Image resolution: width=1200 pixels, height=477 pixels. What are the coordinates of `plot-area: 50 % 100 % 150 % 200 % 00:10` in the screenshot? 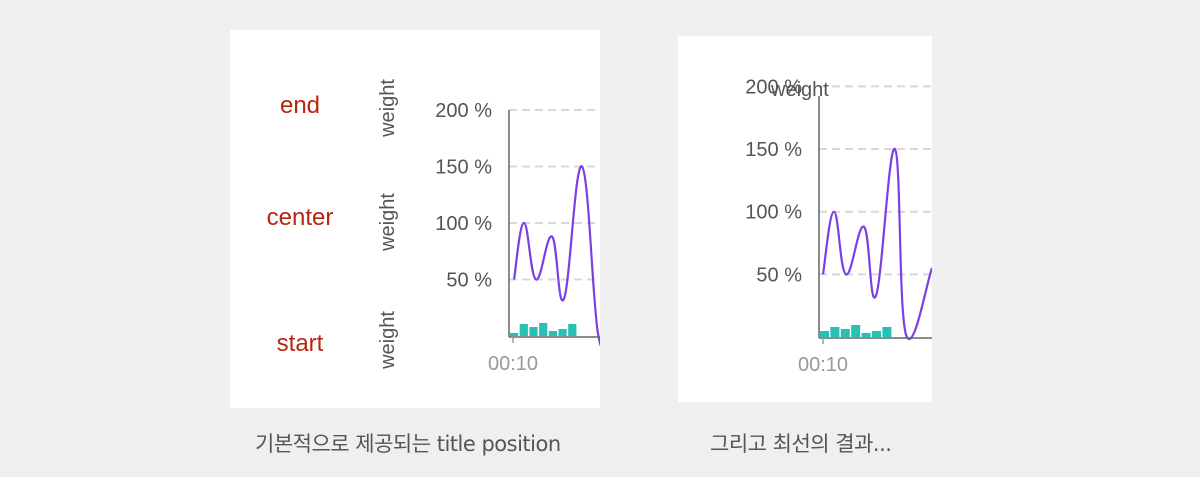 It's located at (517, 237).